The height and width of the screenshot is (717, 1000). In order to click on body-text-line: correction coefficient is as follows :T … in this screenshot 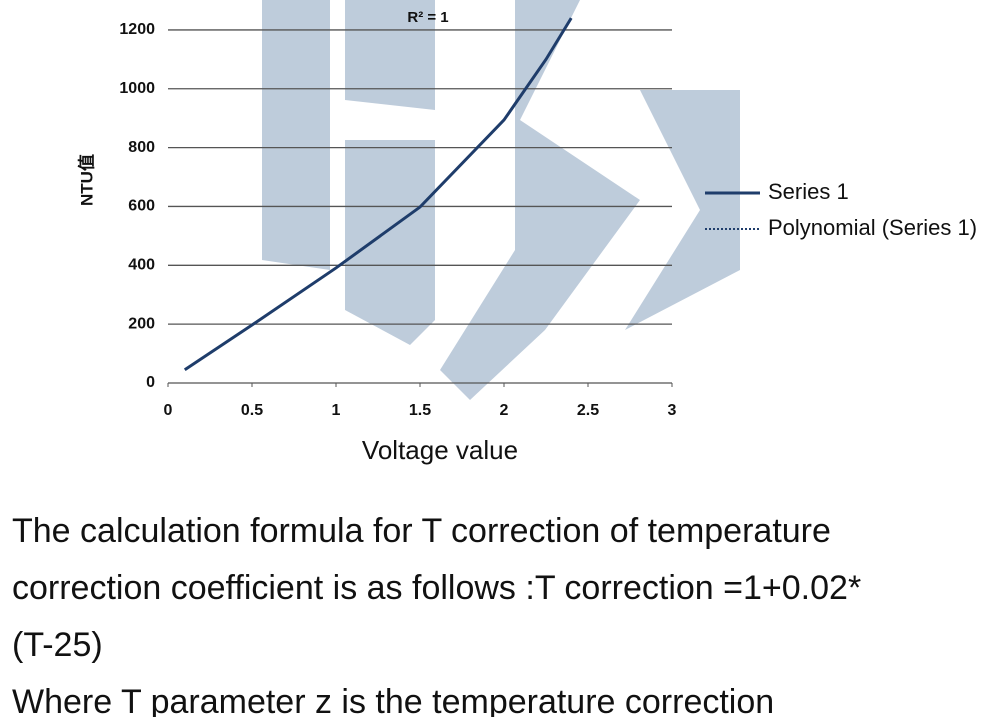, I will do `click(436, 588)`.